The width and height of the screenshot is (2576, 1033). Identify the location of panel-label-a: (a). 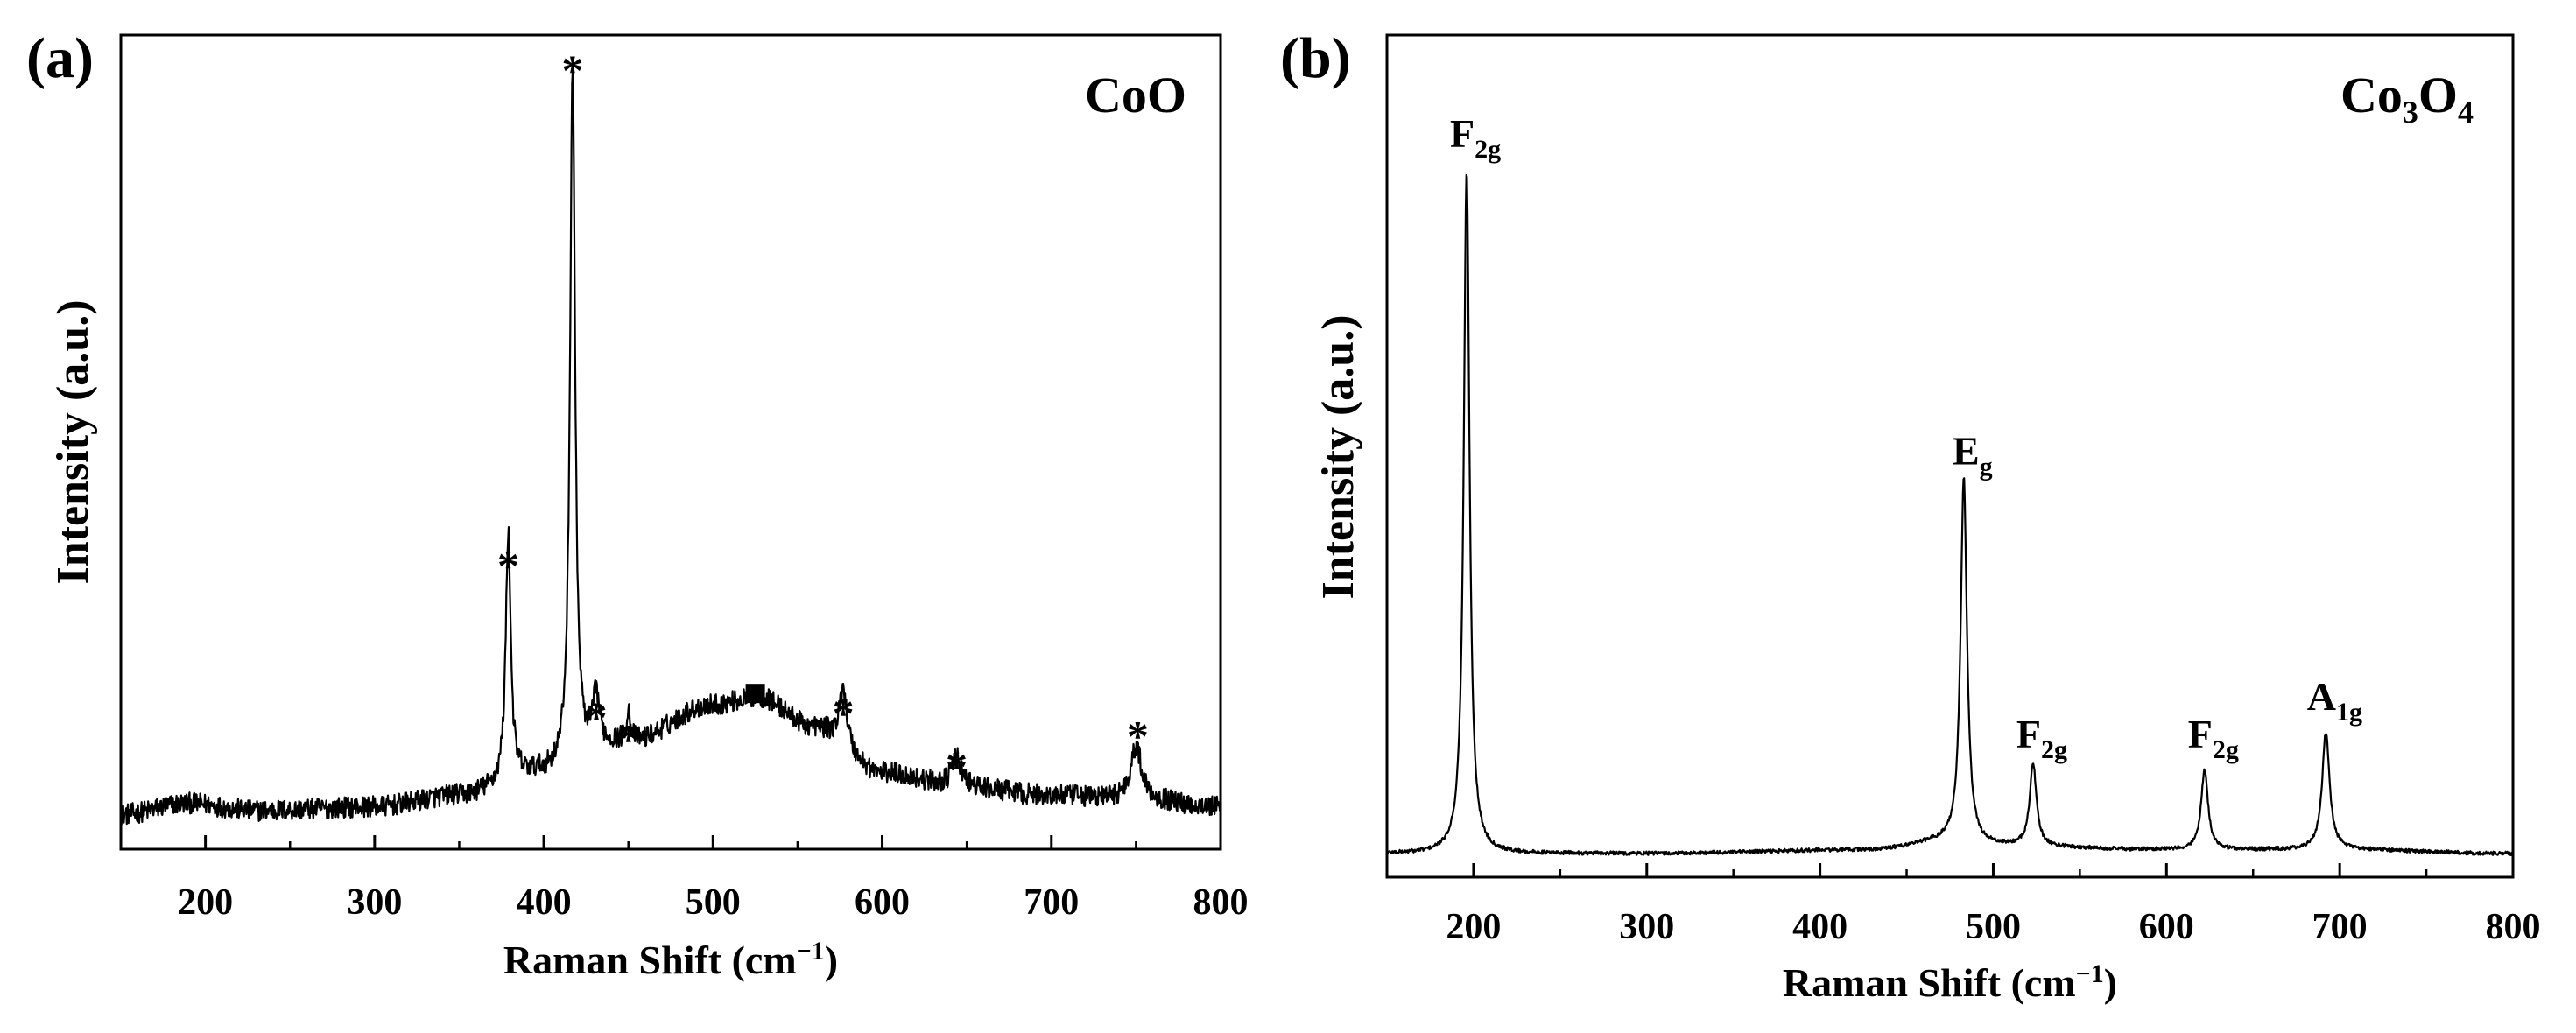
(60, 58).